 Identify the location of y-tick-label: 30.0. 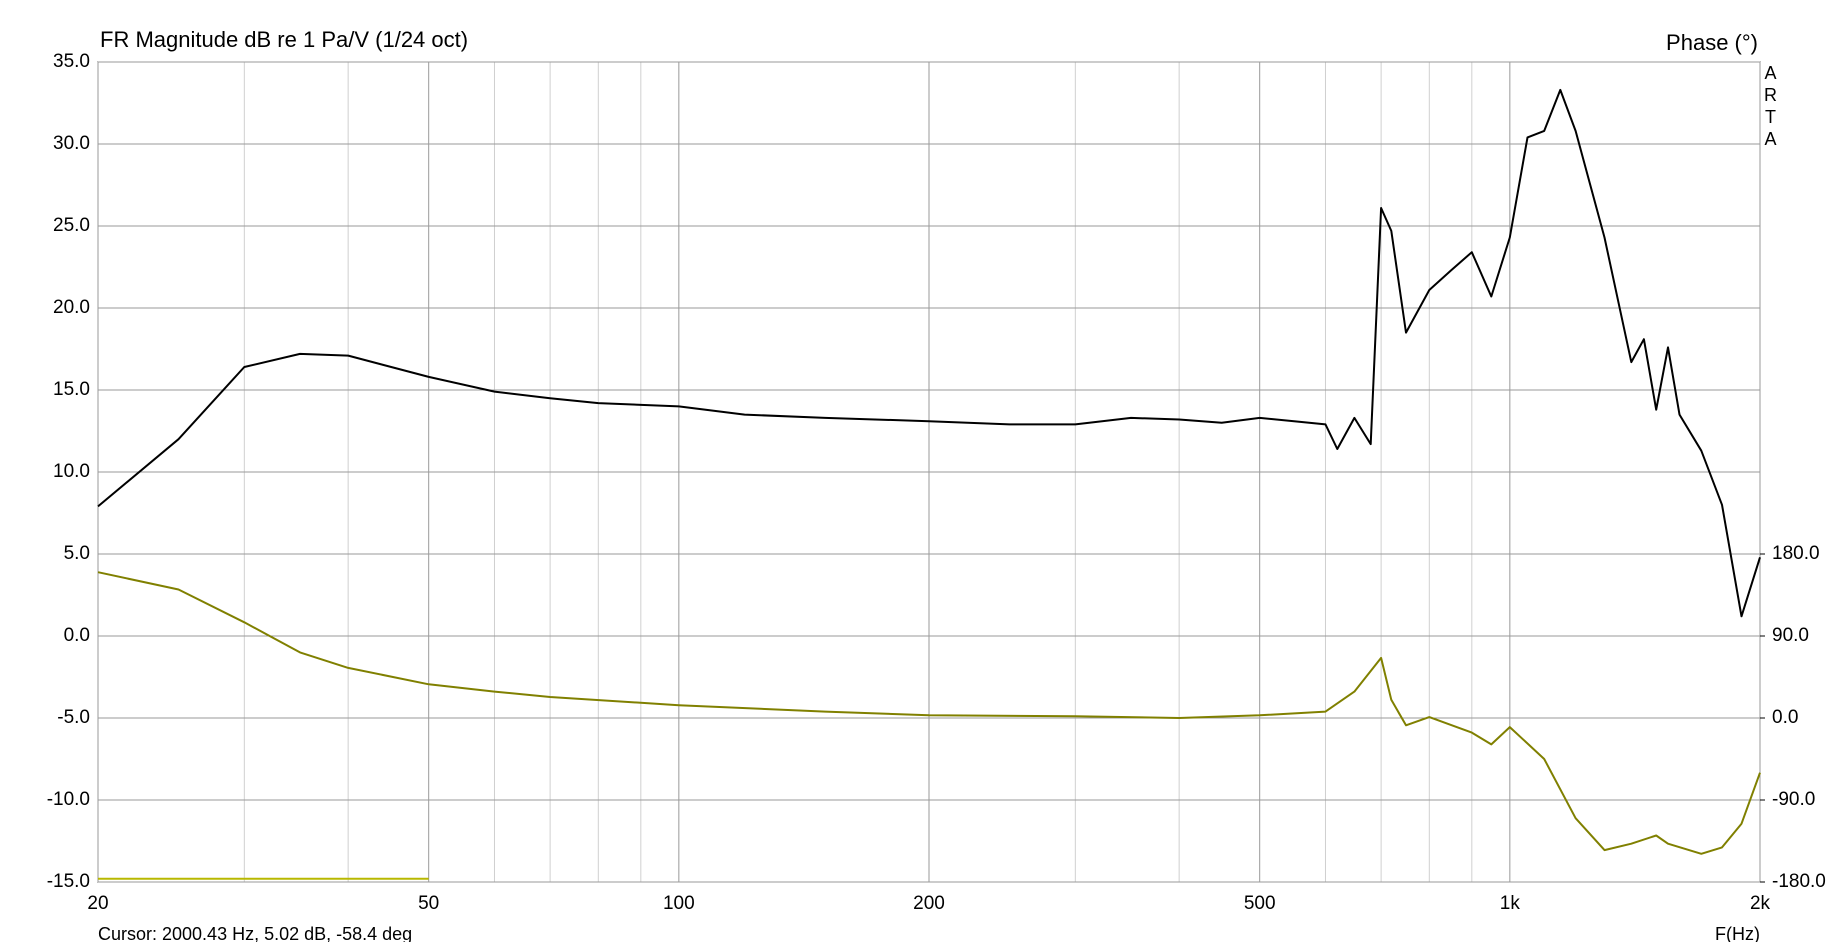
(71, 143).